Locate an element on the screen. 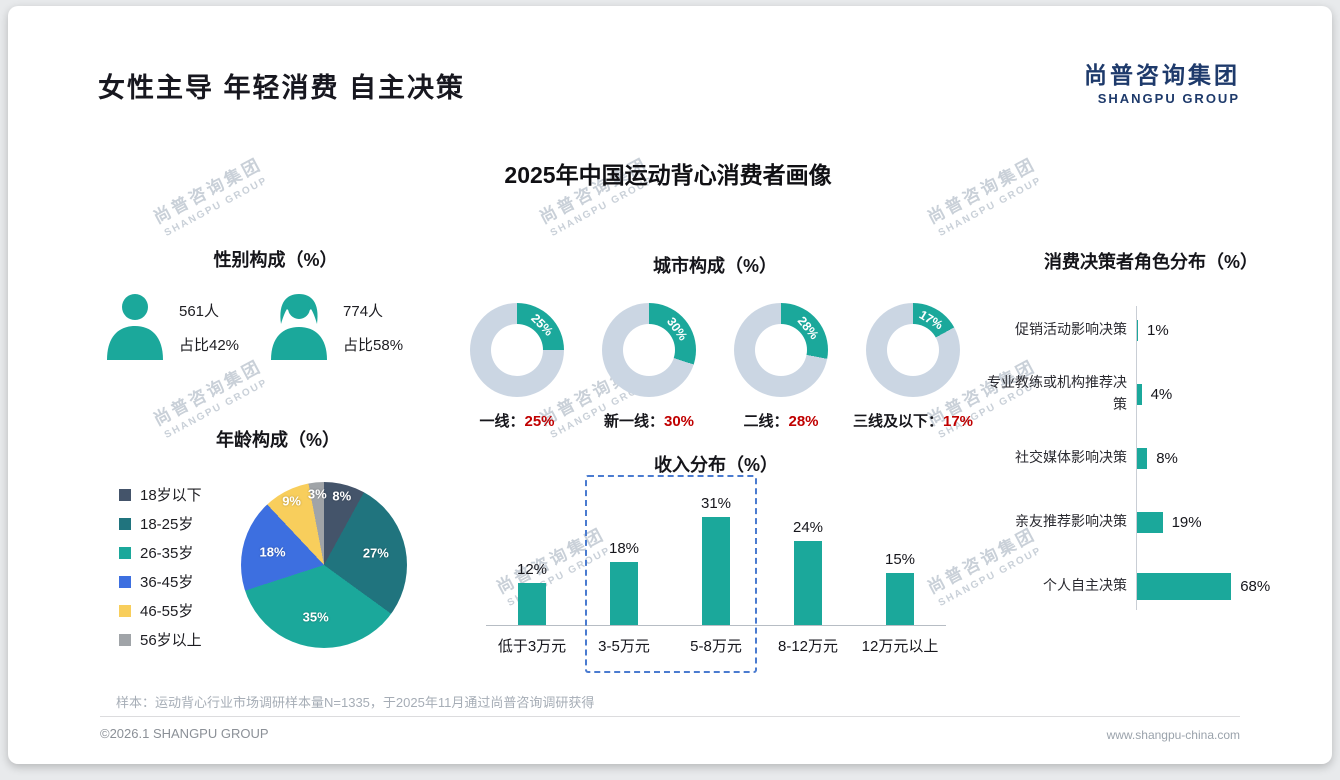 The width and height of the screenshot is (1340, 780). income-bar-column: 24% is located at coordinates (808, 572).